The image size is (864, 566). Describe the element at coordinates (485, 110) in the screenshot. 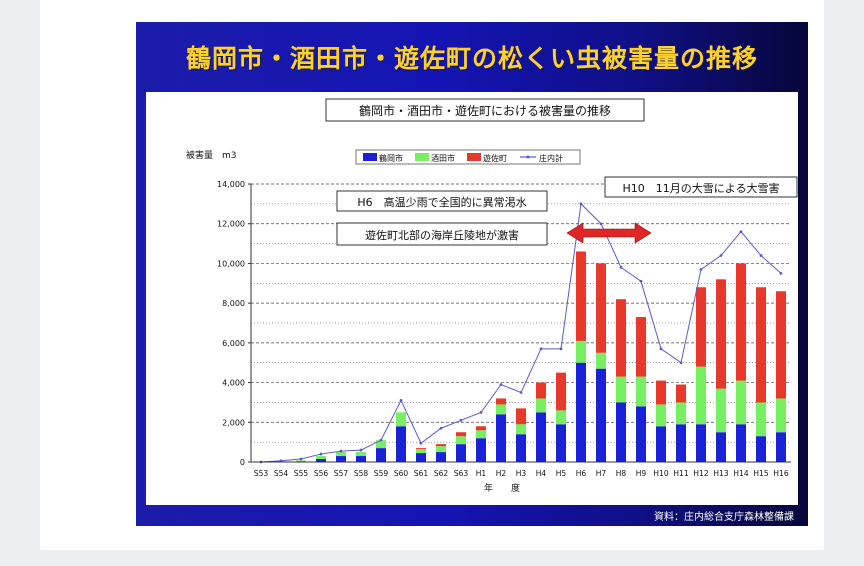

I see `chart-title: 鶴岡市・酒田市・遊佐町における被害量の推移` at that location.